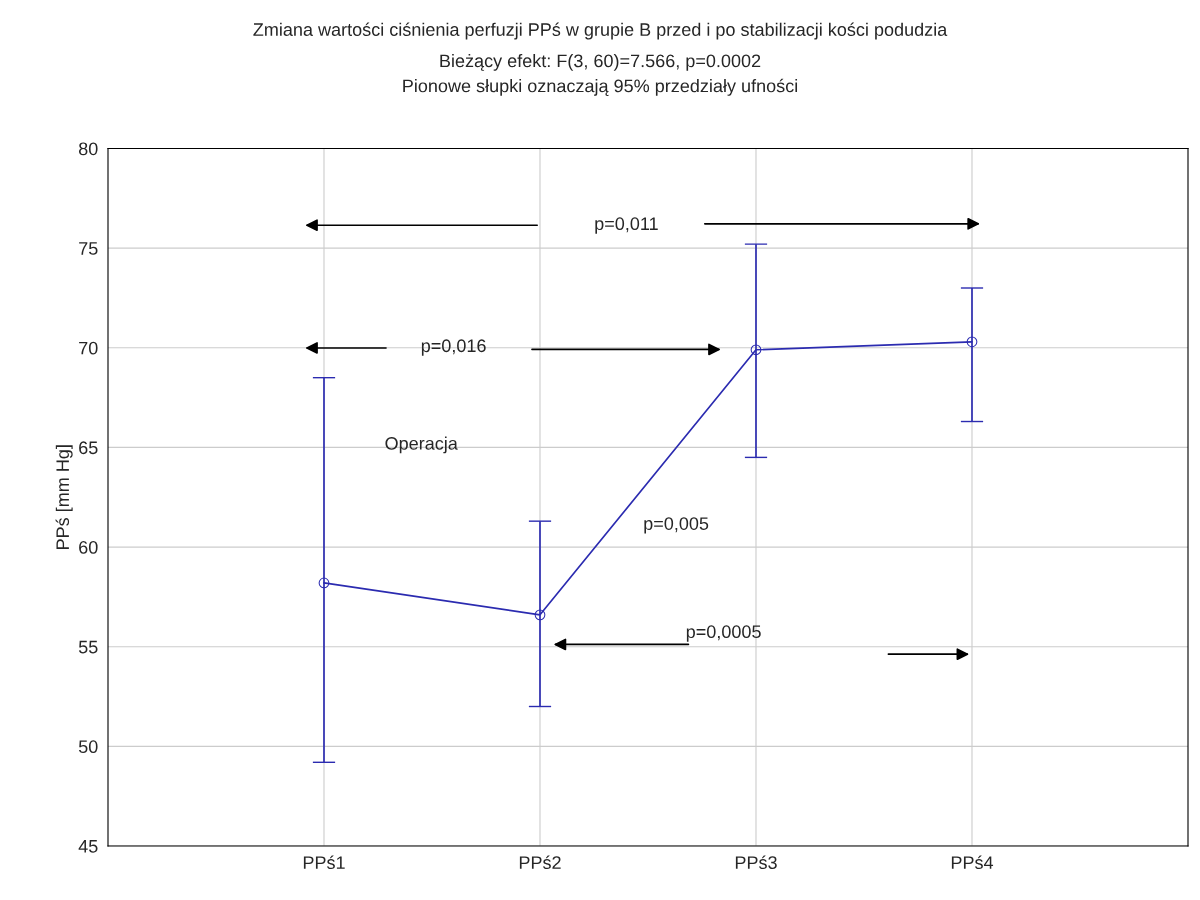 The image size is (1200, 900). What do you see at coordinates (626, 225) in the screenshot?
I see `annotation: p=0,011` at bounding box center [626, 225].